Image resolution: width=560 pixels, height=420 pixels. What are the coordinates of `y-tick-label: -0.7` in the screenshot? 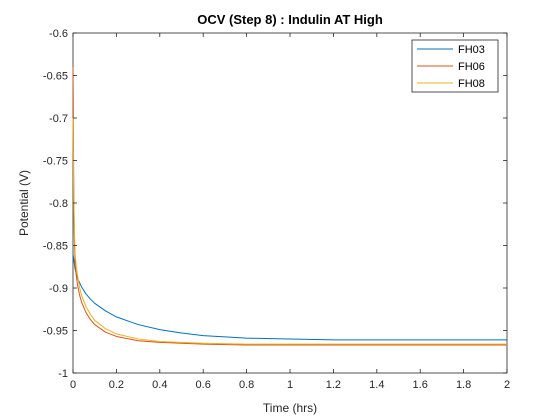 It's located at (58, 119).